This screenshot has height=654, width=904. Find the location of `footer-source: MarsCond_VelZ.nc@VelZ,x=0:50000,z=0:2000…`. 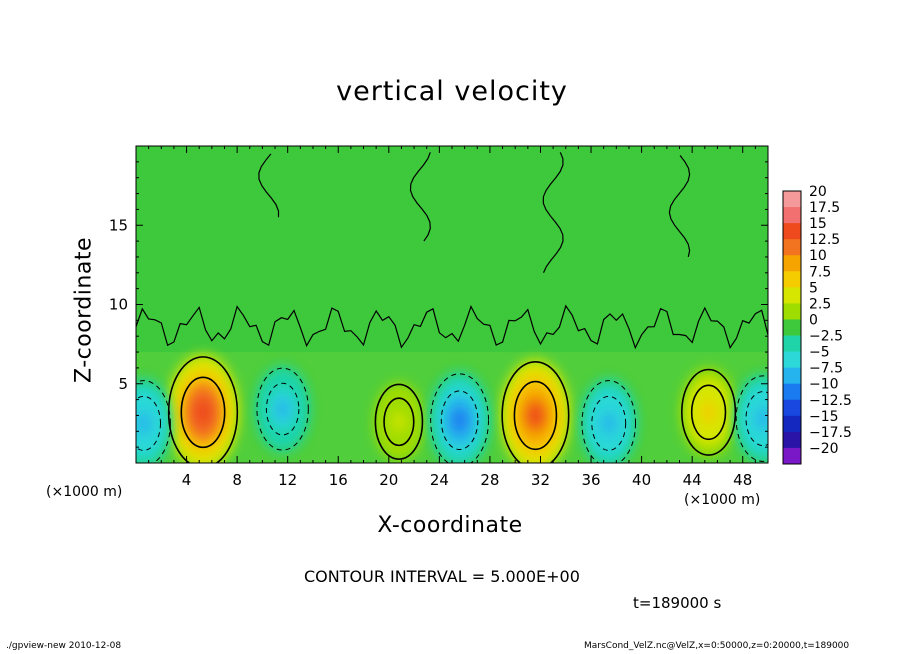

footer-source: MarsCond_VelZ.nc@VelZ,x=0:50000,z=0:2000… is located at coordinates (717, 646).